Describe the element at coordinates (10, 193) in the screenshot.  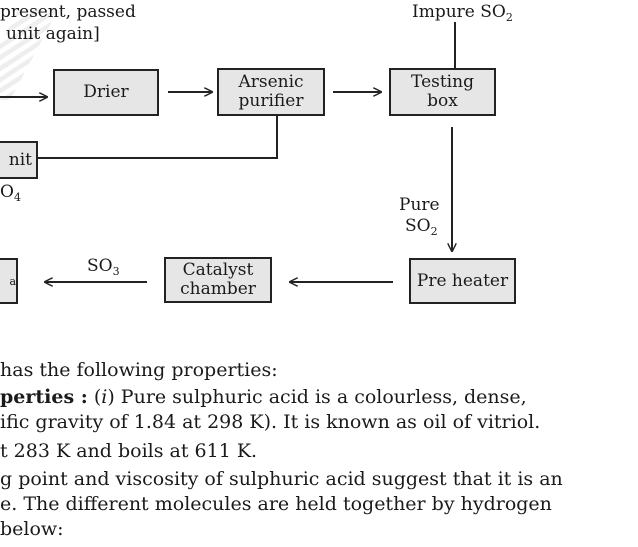
I see `unit-sub-label: O4` at that location.